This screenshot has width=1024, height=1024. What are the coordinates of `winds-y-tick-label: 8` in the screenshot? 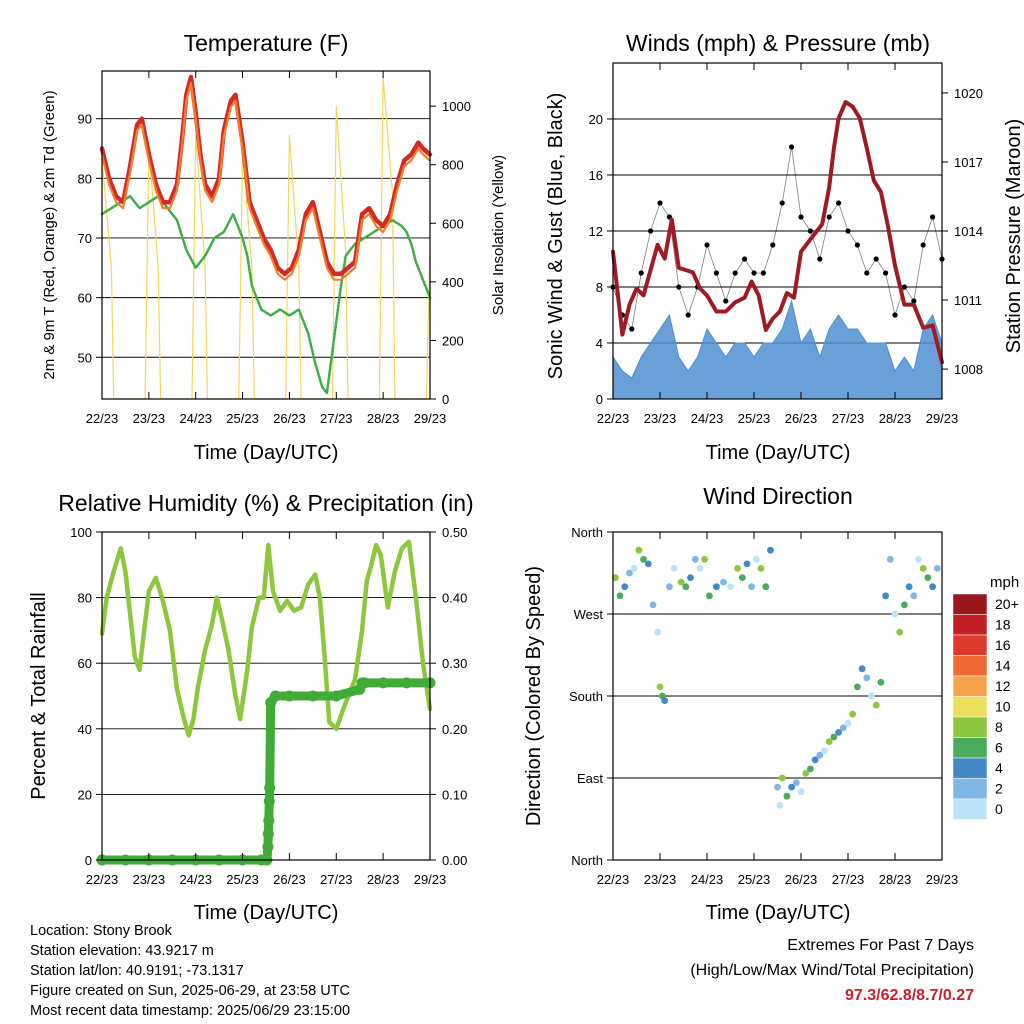 It's located at (599, 287).